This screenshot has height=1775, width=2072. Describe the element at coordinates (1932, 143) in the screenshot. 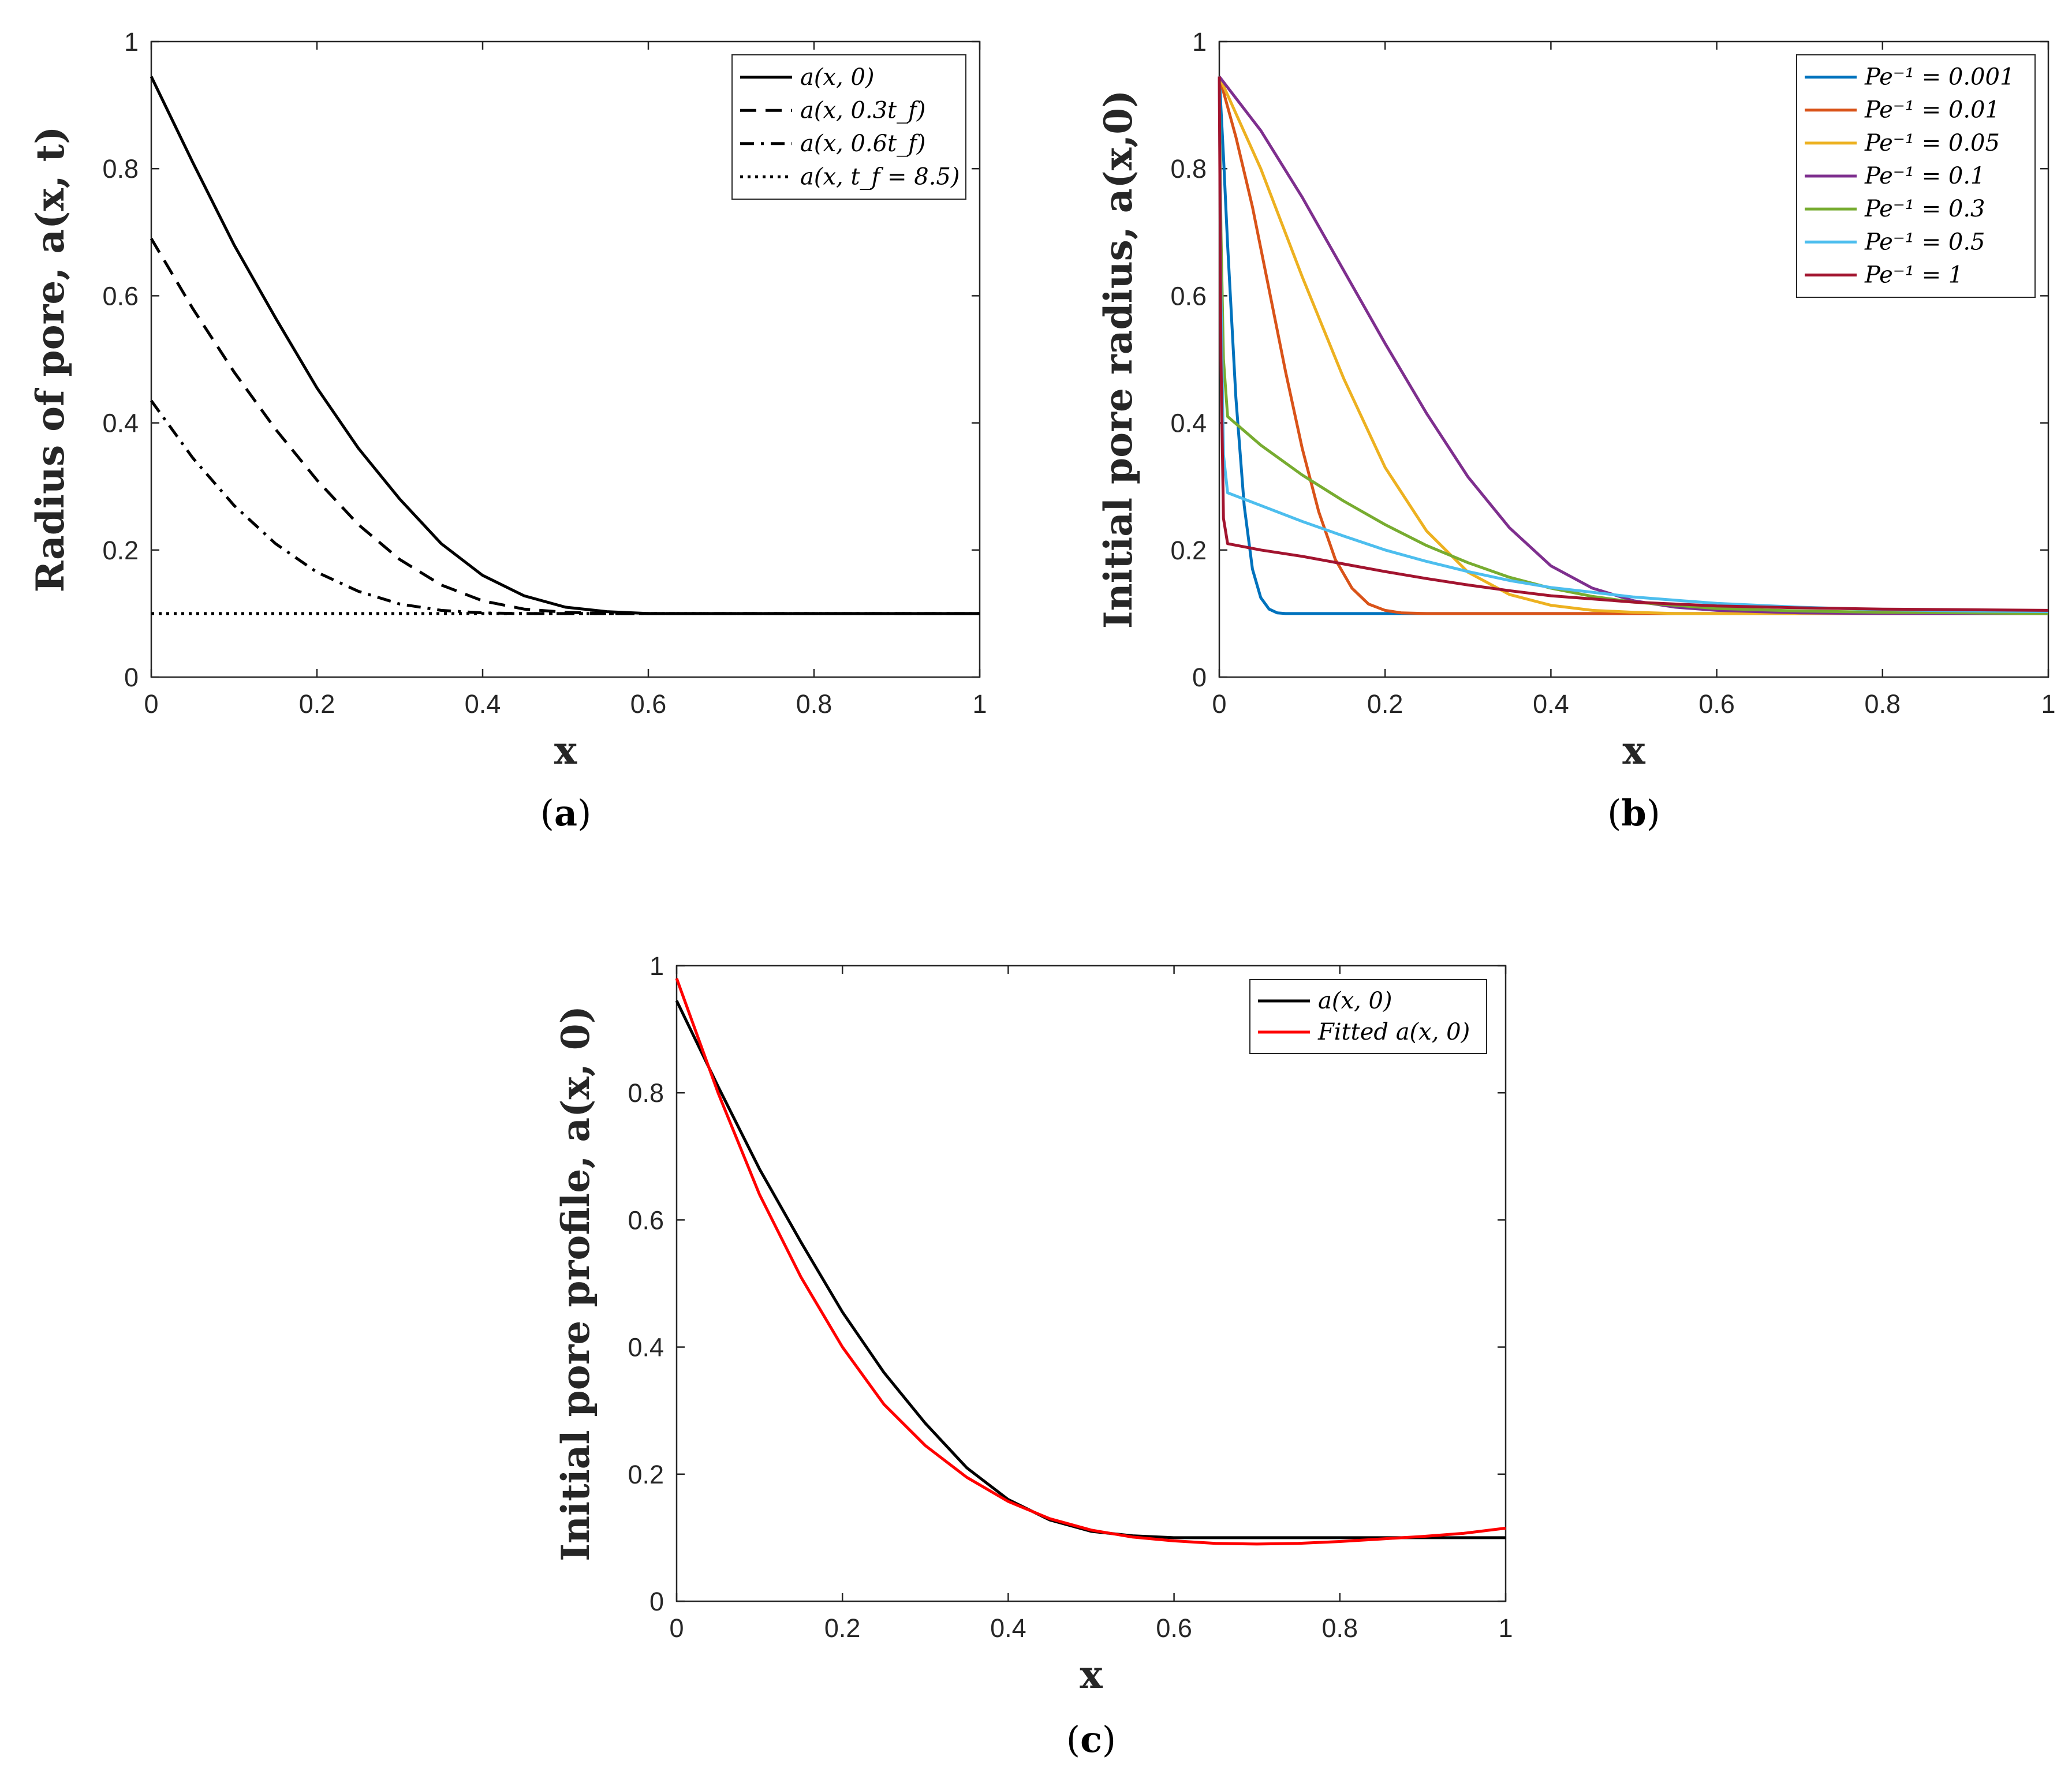

I see `legend-entry-label: Pe⁻¹ = 0.05` at that location.